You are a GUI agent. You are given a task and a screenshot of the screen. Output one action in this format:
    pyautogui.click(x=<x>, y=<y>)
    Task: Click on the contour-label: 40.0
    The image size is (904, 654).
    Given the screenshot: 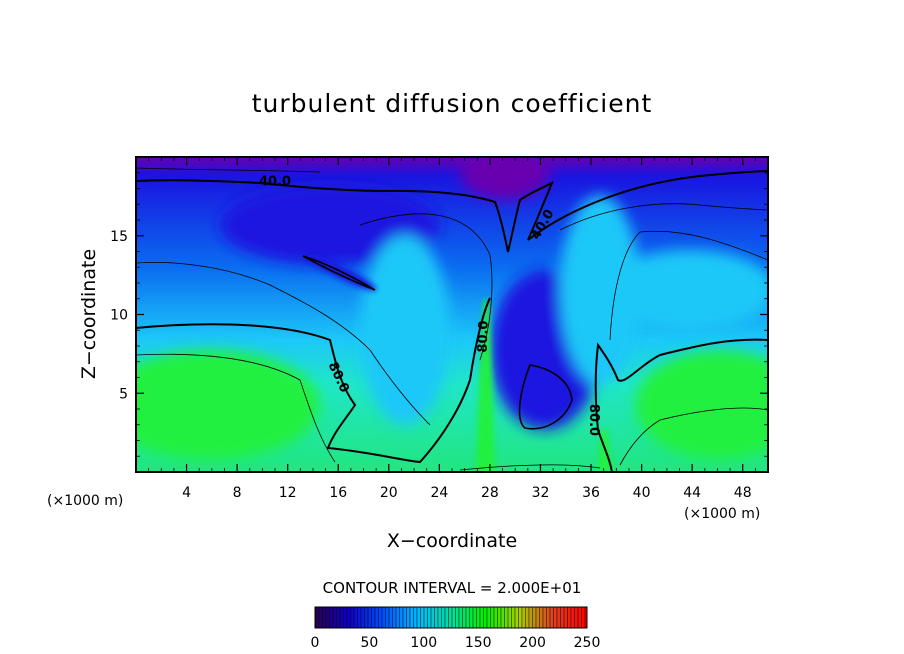 What is the action you would take?
    pyautogui.click(x=275, y=182)
    